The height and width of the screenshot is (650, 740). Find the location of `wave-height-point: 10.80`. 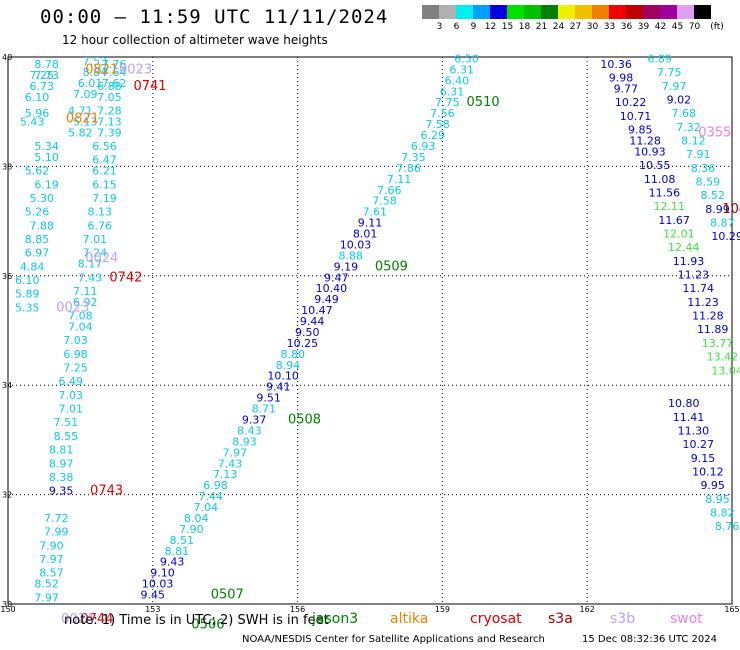

wave-height-point: 10.80 is located at coordinates (684, 403).